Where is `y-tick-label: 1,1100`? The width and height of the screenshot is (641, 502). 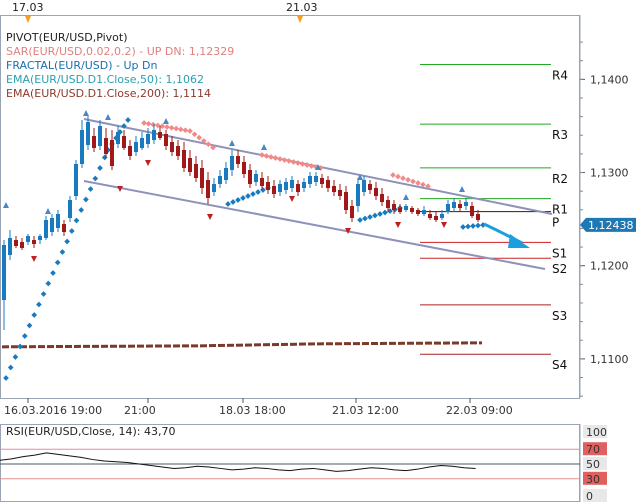
y-tick-label: 1,1100 is located at coordinates (609, 359).